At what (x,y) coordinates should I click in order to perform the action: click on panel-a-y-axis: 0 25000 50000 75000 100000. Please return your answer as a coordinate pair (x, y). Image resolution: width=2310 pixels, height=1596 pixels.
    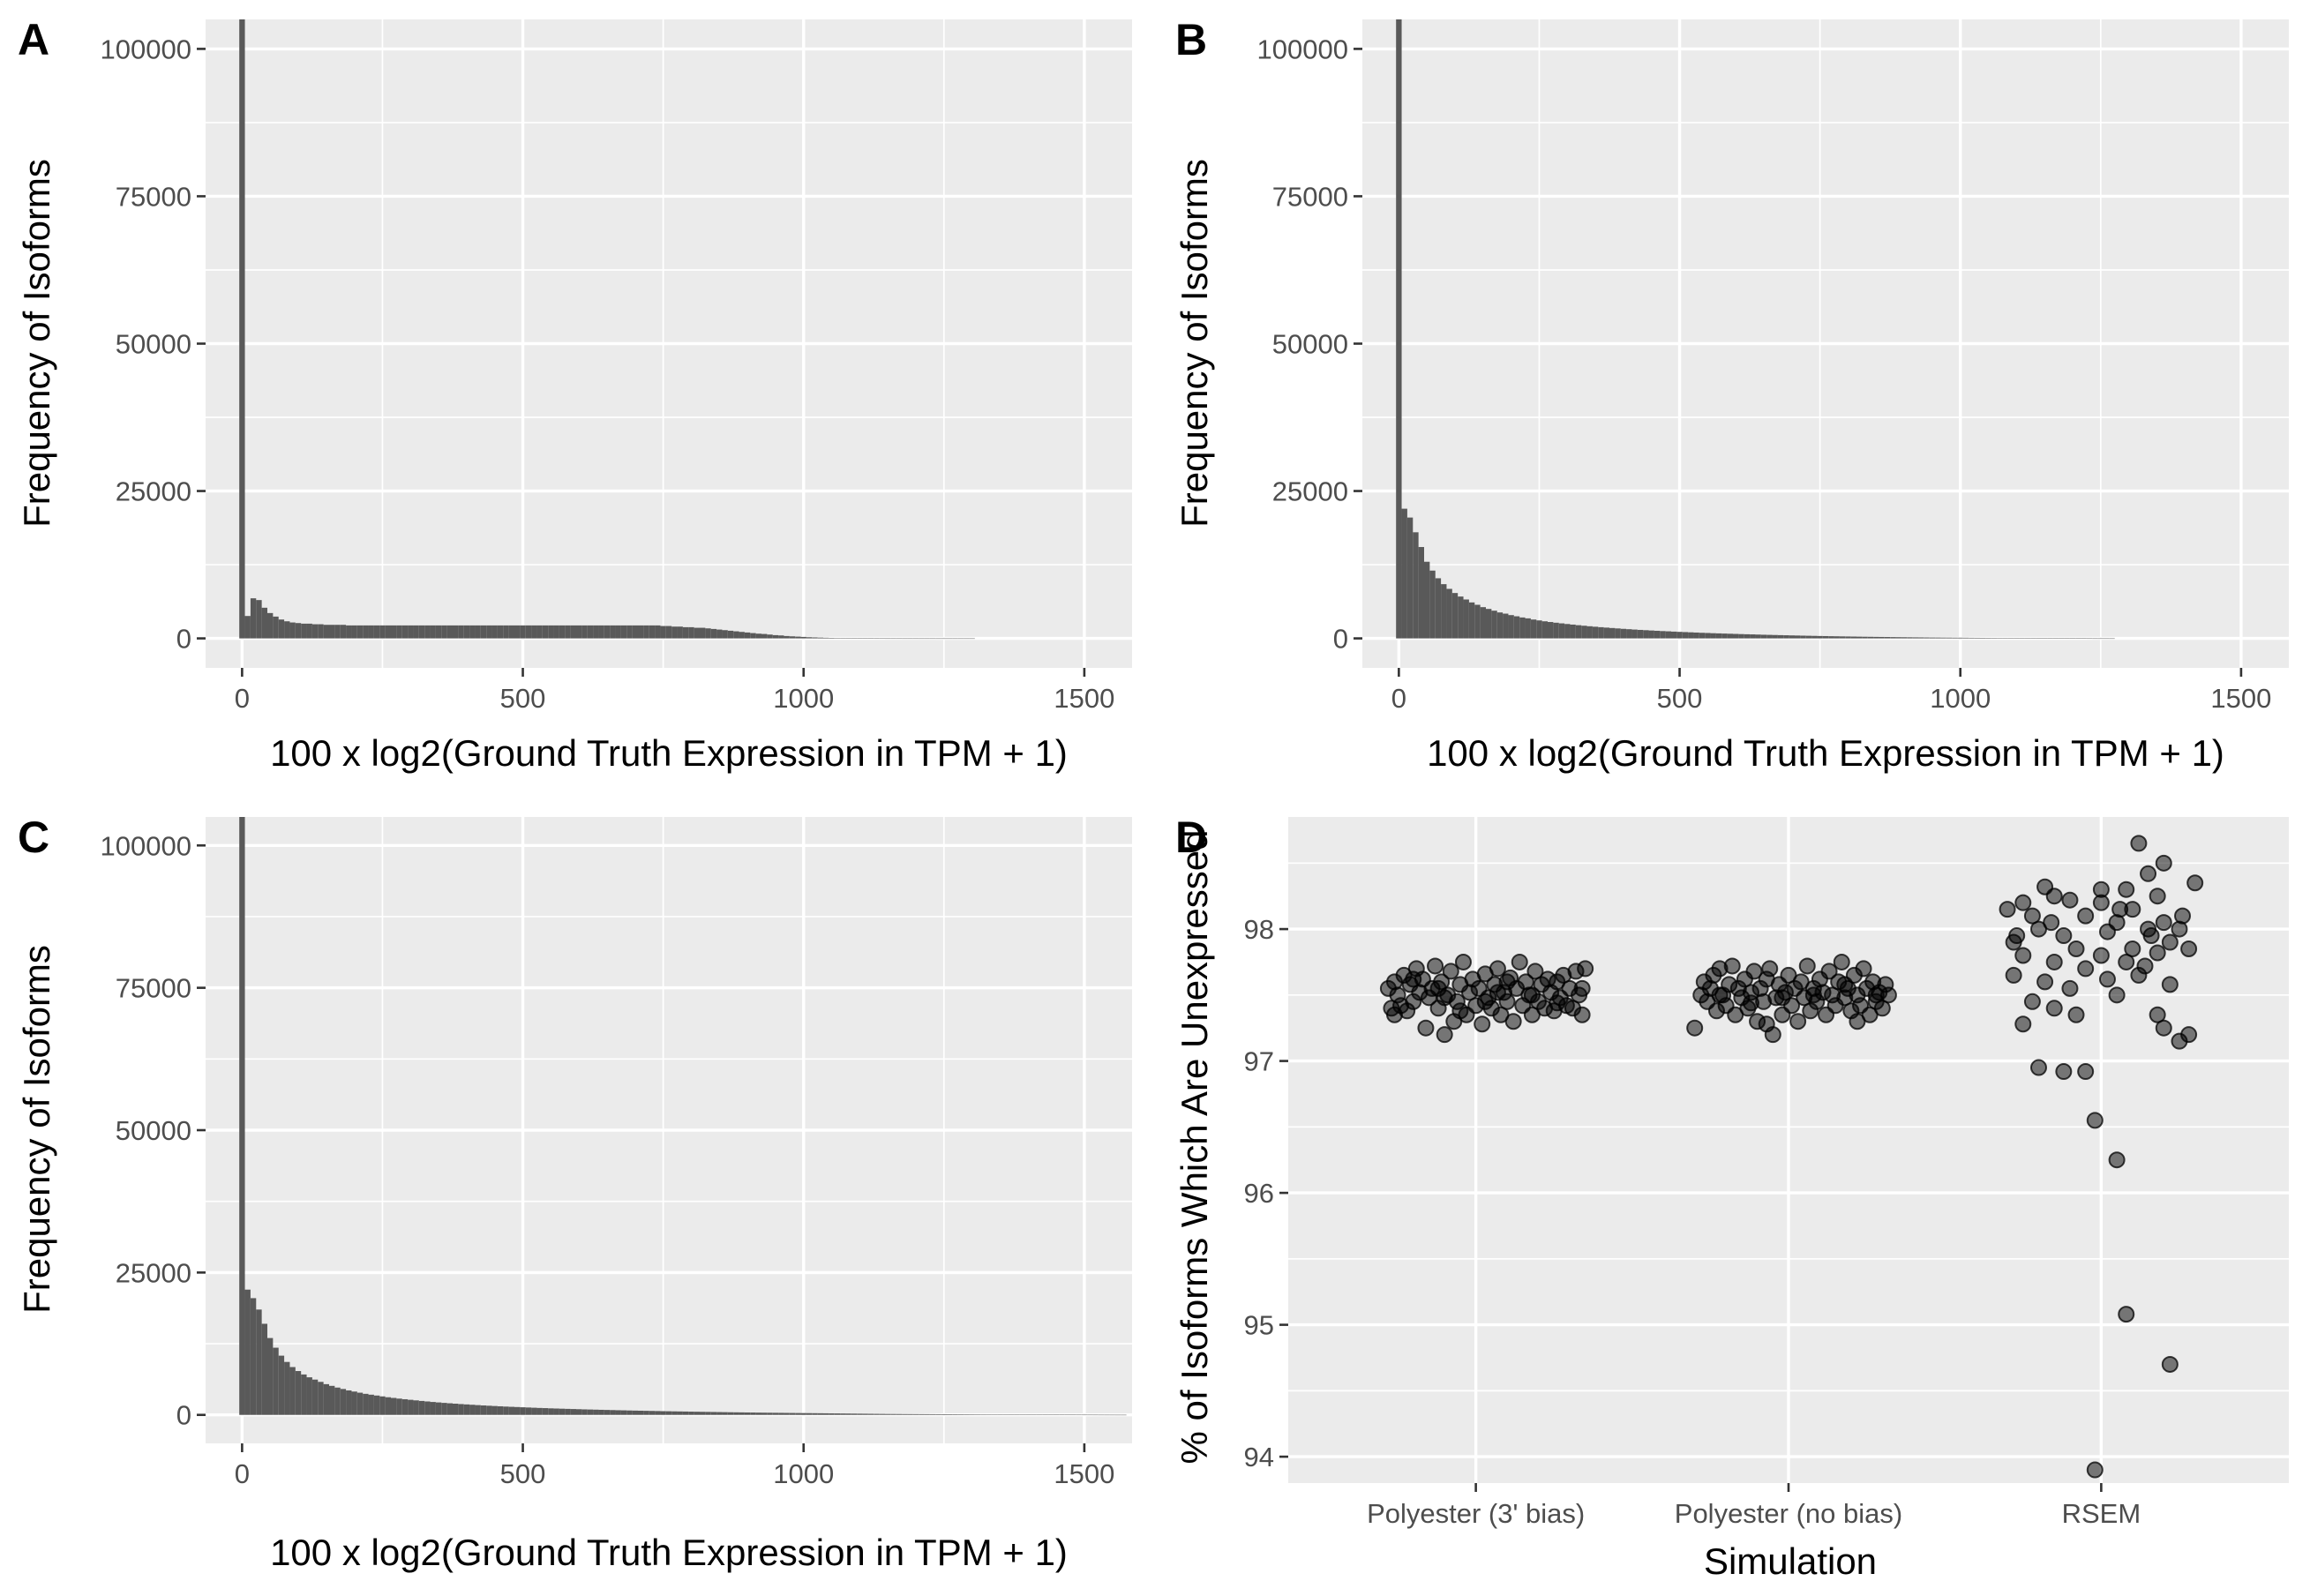
    Looking at the image, I should click on (153, 344).